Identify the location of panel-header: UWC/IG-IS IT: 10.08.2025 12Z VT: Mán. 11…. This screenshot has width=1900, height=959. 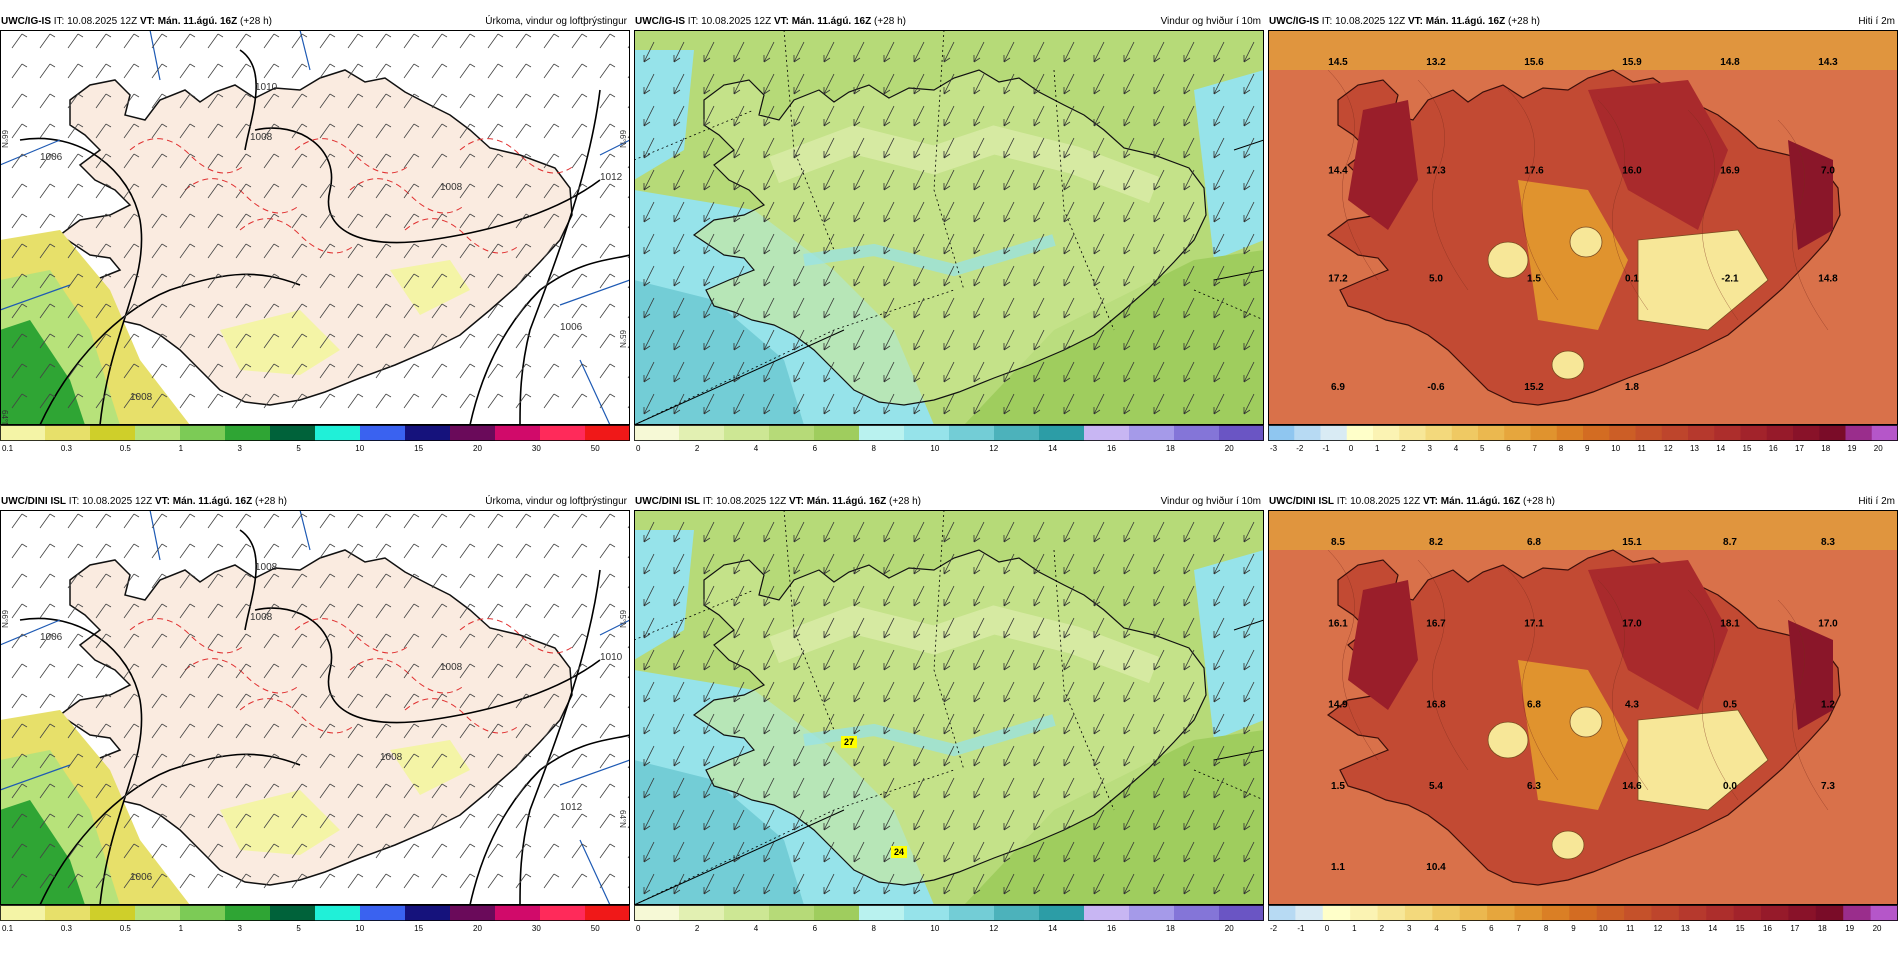
(1583, 22).